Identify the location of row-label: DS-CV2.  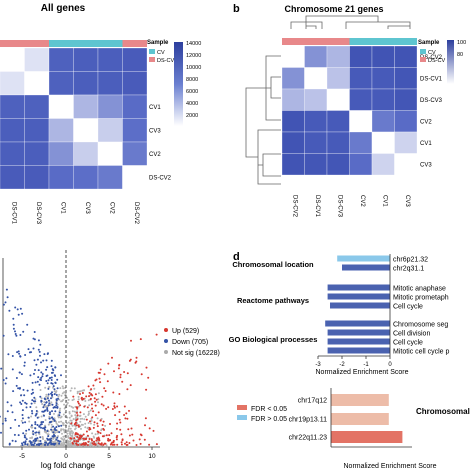
(431, 58).